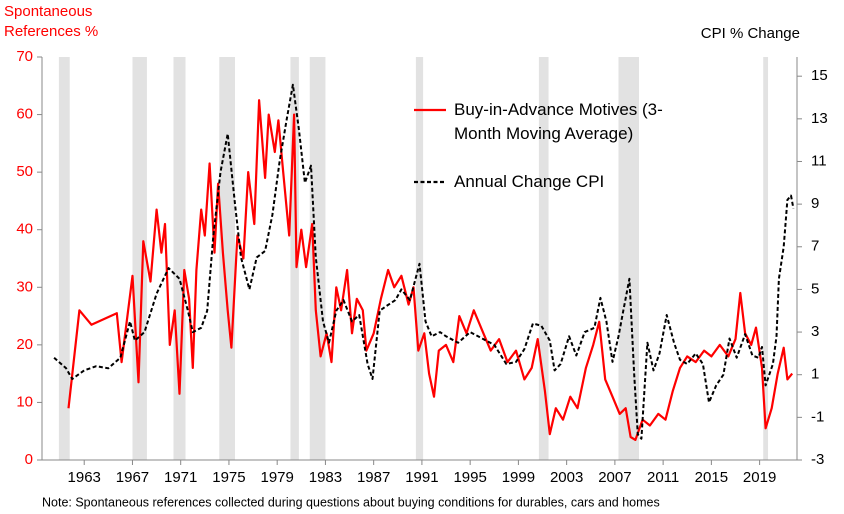 The width and height of the screenshot is (844, 514). I want to click on x-tick-label: 2011, so click(663, 477).